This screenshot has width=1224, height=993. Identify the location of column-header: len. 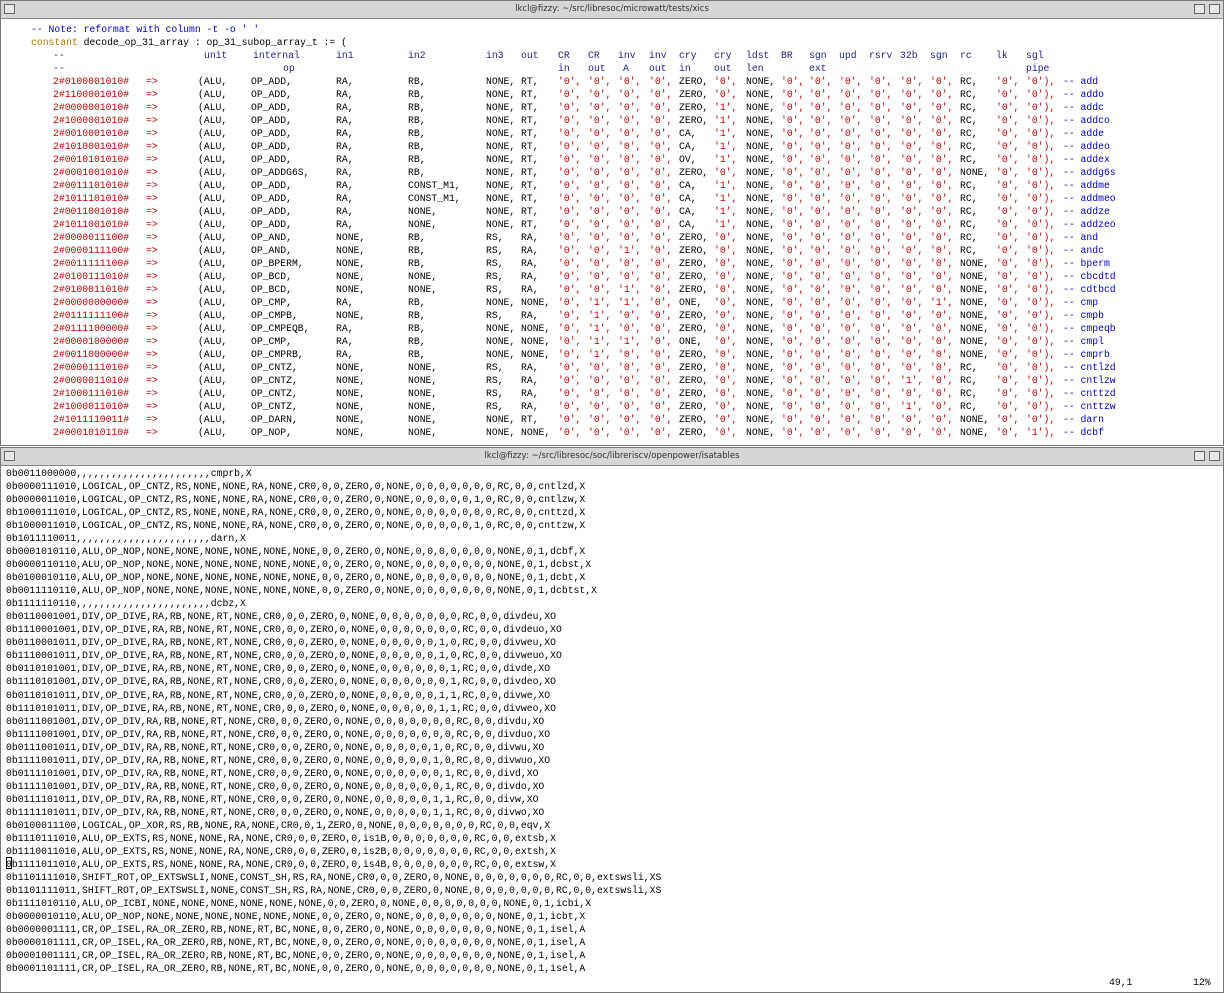
(755, 68).